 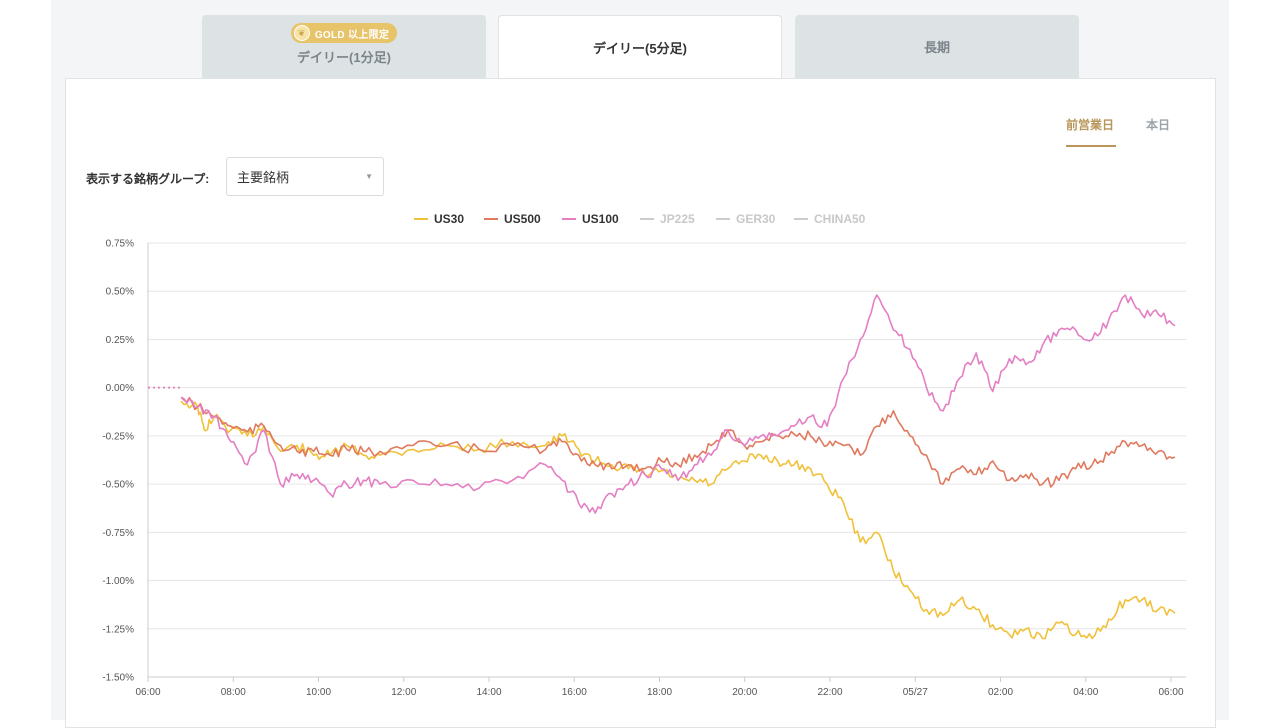 I want to click on legend-label: US30, so click(x=449, y=219).